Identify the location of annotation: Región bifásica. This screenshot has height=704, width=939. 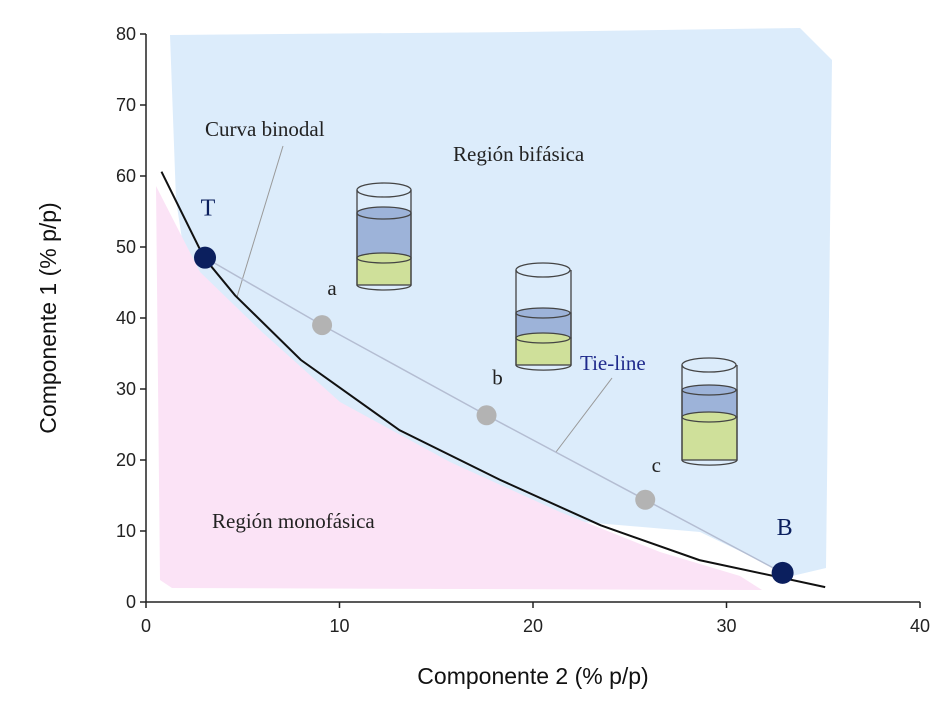
(519, 154).